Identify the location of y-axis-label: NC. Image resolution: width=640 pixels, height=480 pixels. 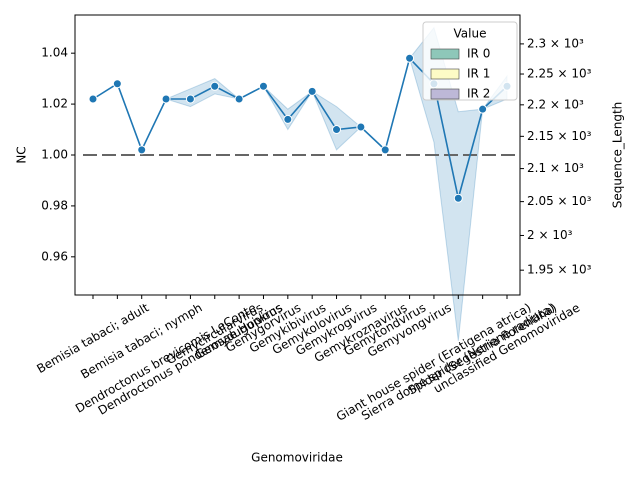
(22, 154).